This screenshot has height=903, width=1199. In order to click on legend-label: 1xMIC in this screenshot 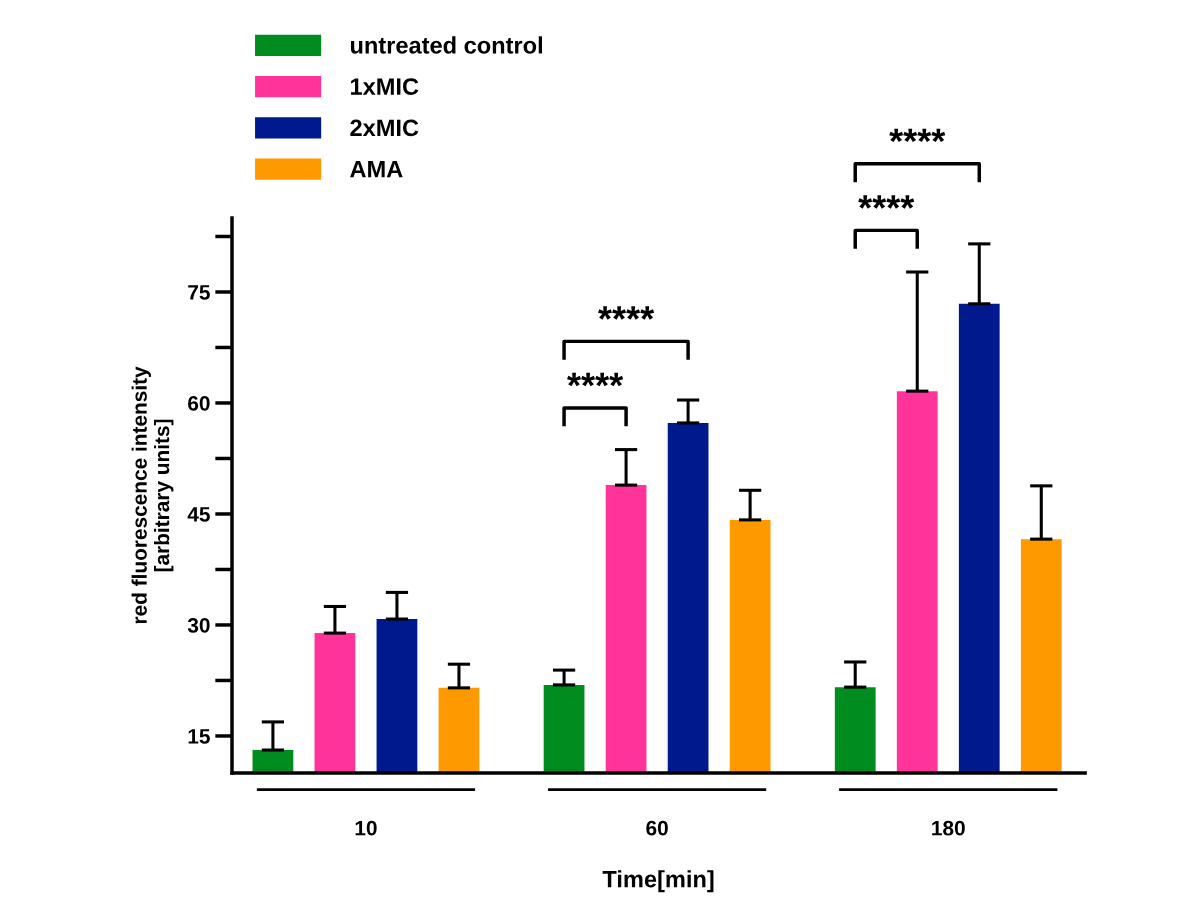, I will do `click(384, 86)`.